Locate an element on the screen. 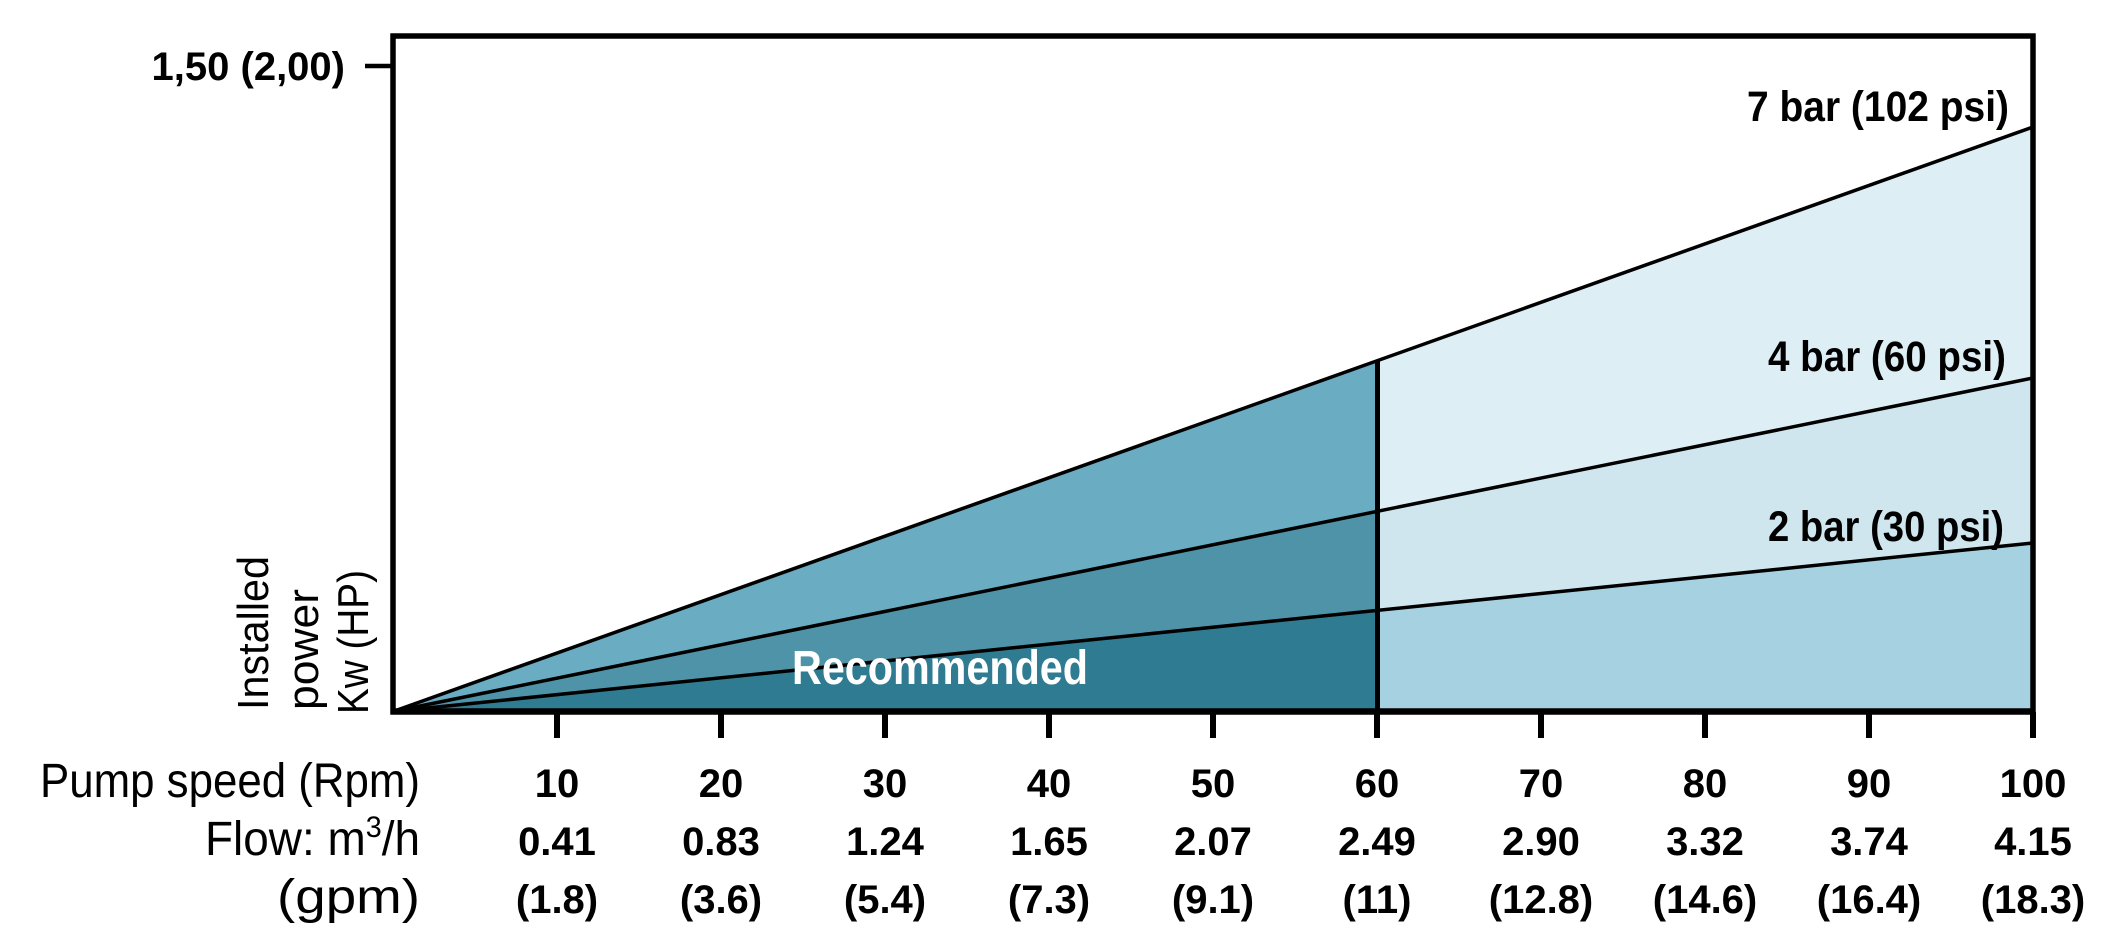  svg-text: 10 is located at coordinates (557, 784).